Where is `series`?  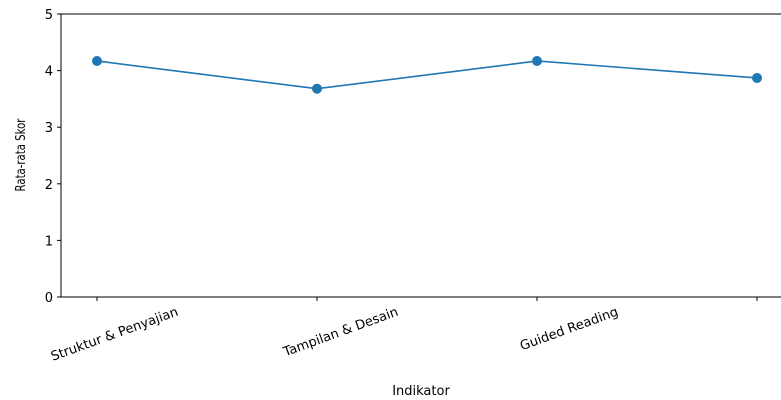 series is located at coordinates (427, 74).